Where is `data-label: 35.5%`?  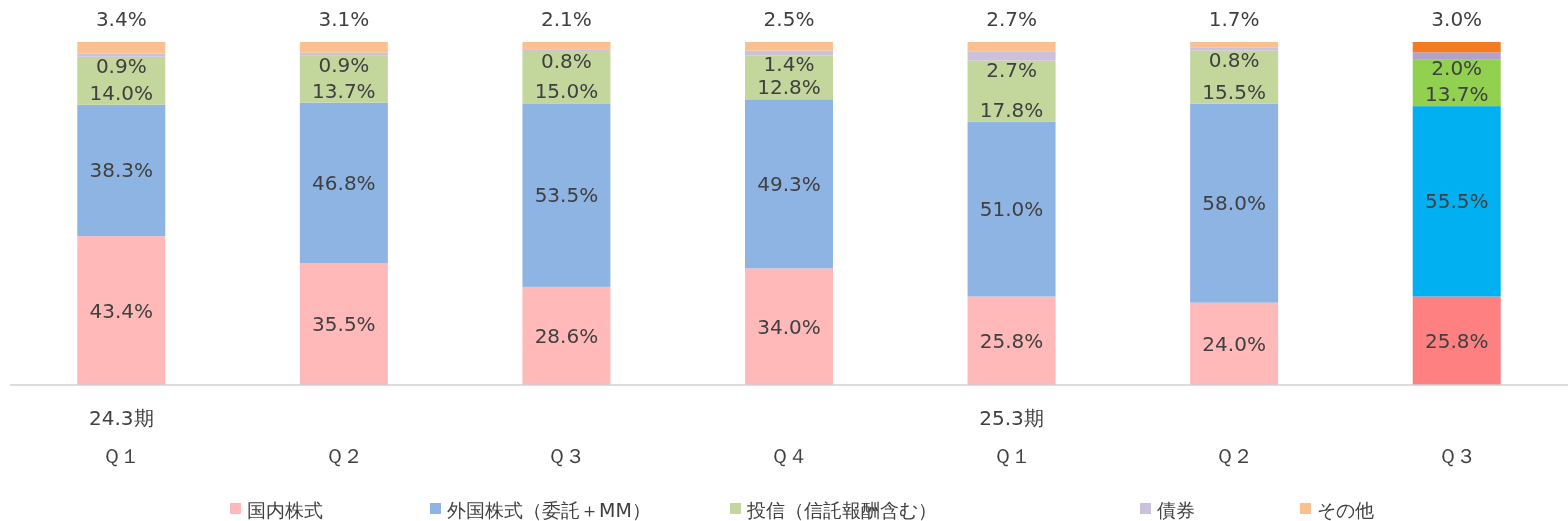 data-label: 35.5% is located at coordinates (344, 324).